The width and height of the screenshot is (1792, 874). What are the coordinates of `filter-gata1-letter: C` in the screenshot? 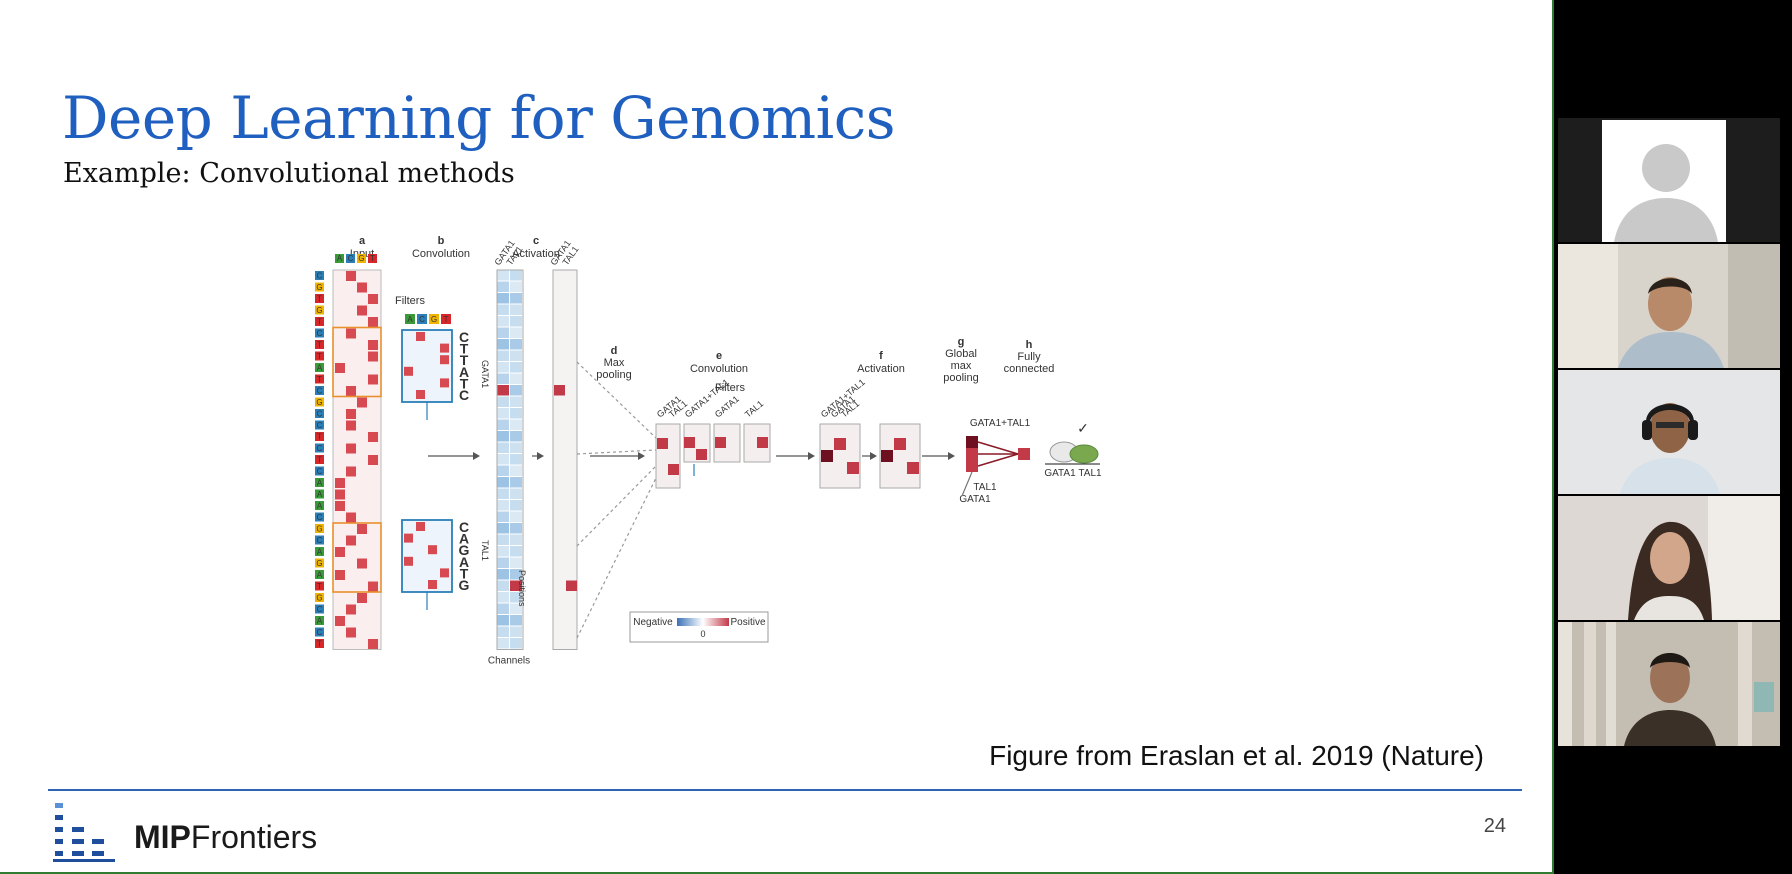 It's located at (464, 337).